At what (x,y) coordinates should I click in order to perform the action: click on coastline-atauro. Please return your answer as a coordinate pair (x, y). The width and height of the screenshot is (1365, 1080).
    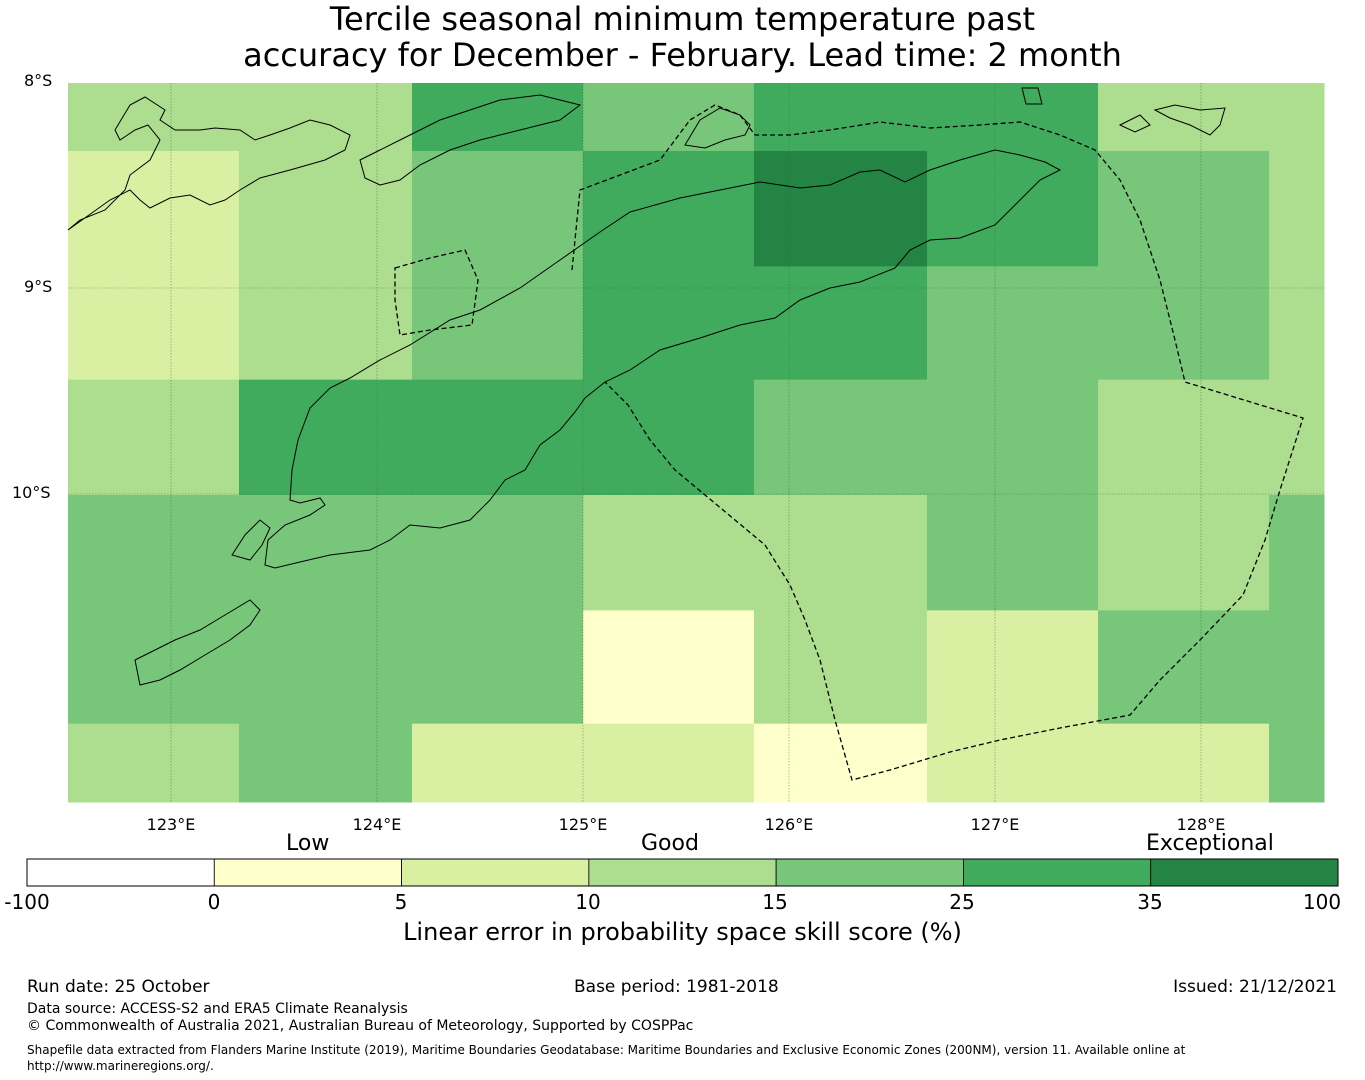
    Looking at the image, I should click on (1032, 96).